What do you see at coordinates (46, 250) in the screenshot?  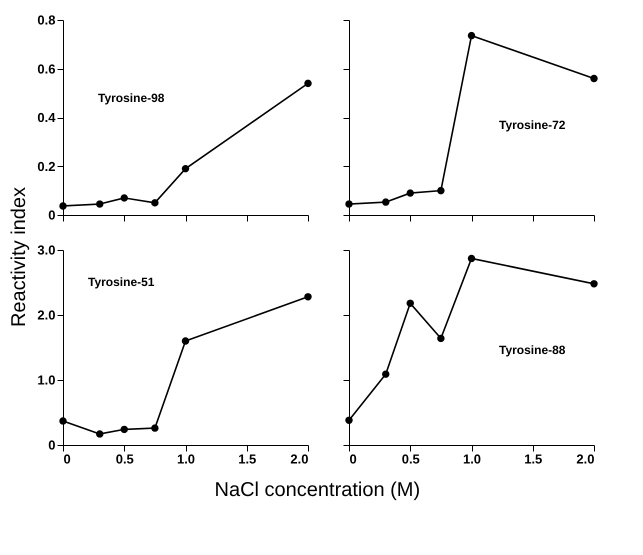 I see `y-tick-label: 3.0` at bounding box center [46, 250].